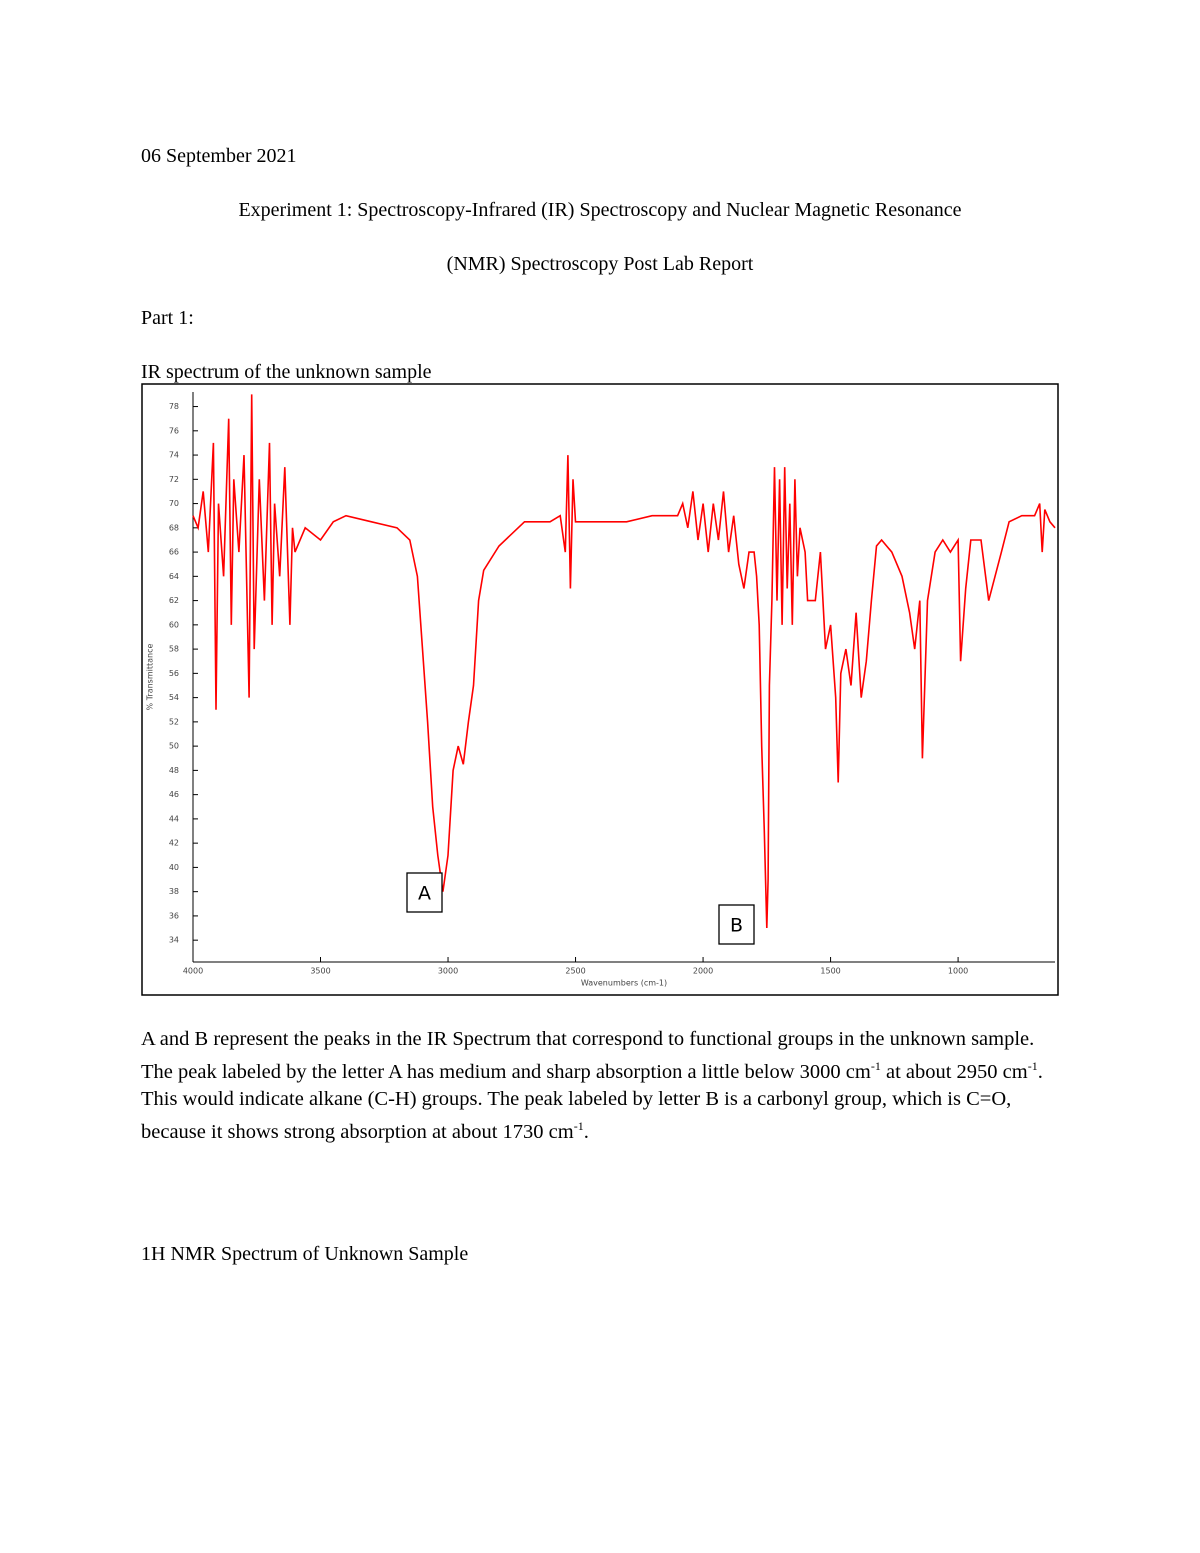 The height and width of the screenshot is (1553, 1200). What do you see at coordinates (174, 697) in the screenshot?
I see `y-tick-label: 54` at bounding box center [174, 697].